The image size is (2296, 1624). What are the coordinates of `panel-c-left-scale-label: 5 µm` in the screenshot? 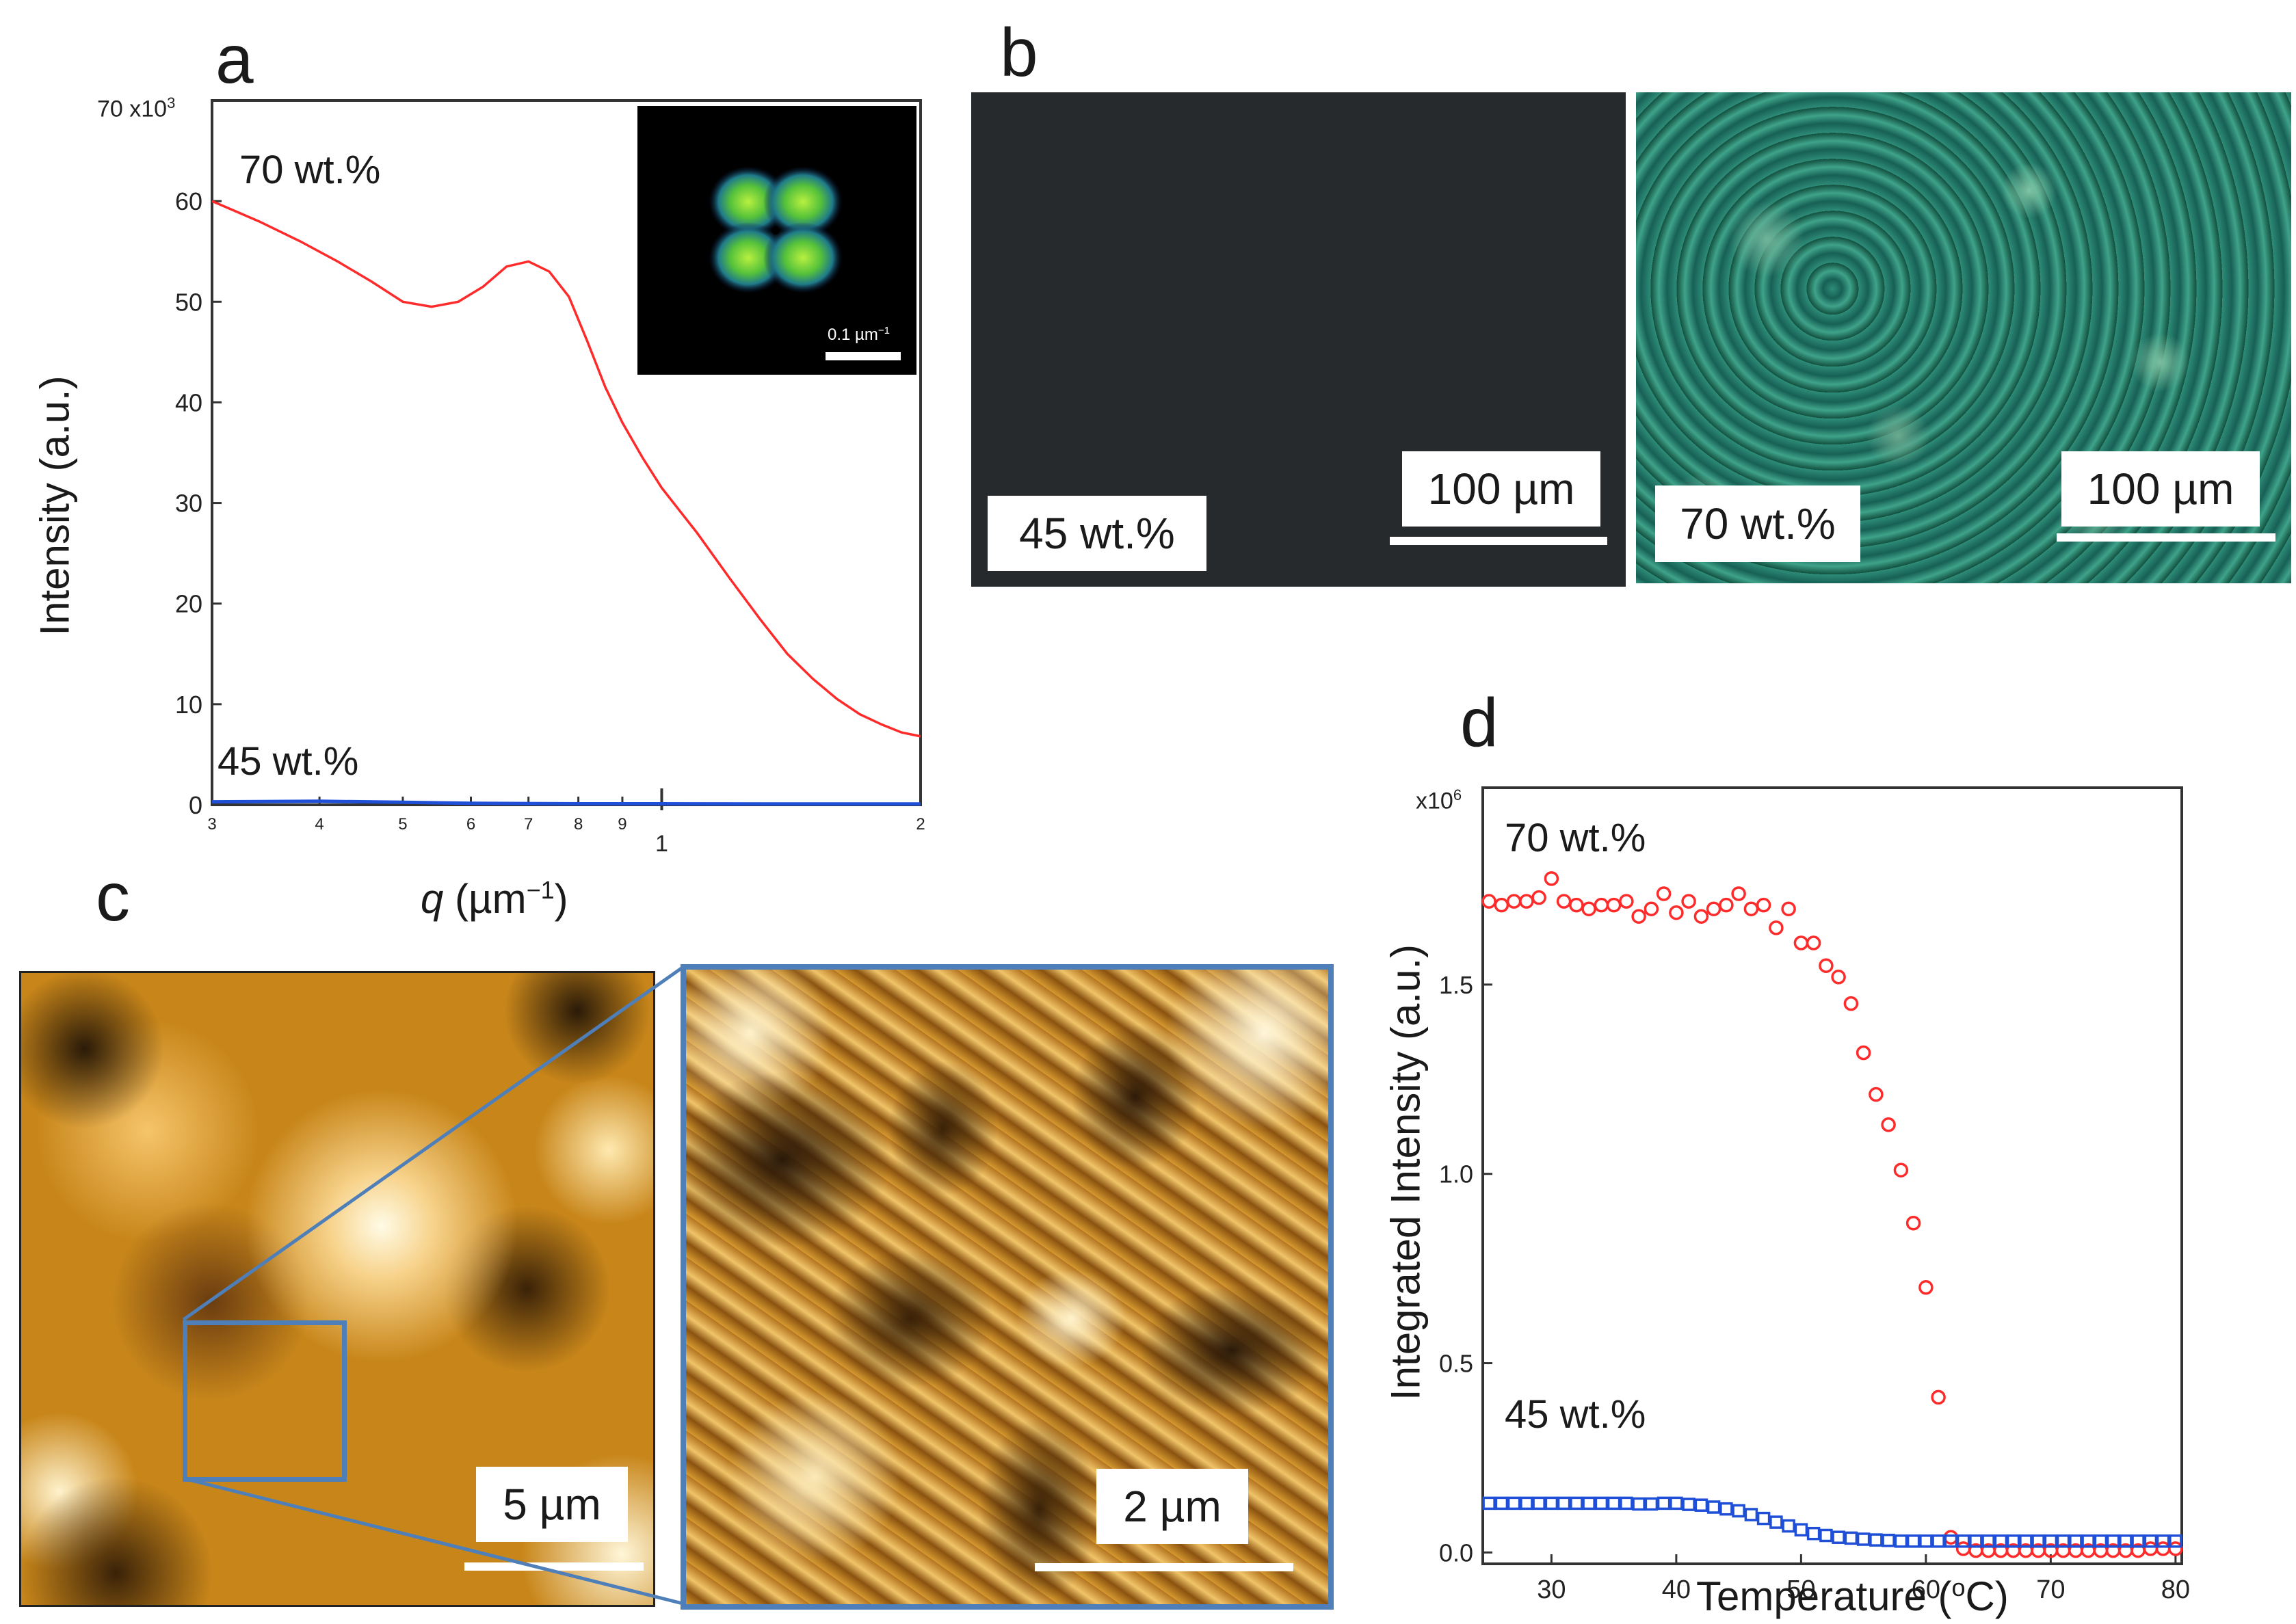 It's located at (552, 1505).